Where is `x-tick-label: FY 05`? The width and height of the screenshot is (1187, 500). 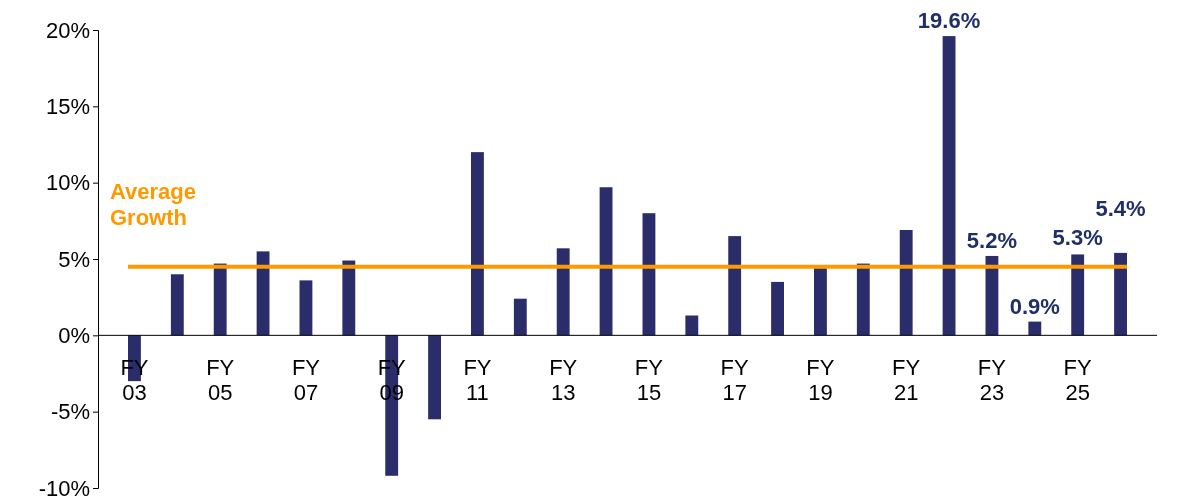
x-tick-label: FY 05 is located at coordinates (220, 380).